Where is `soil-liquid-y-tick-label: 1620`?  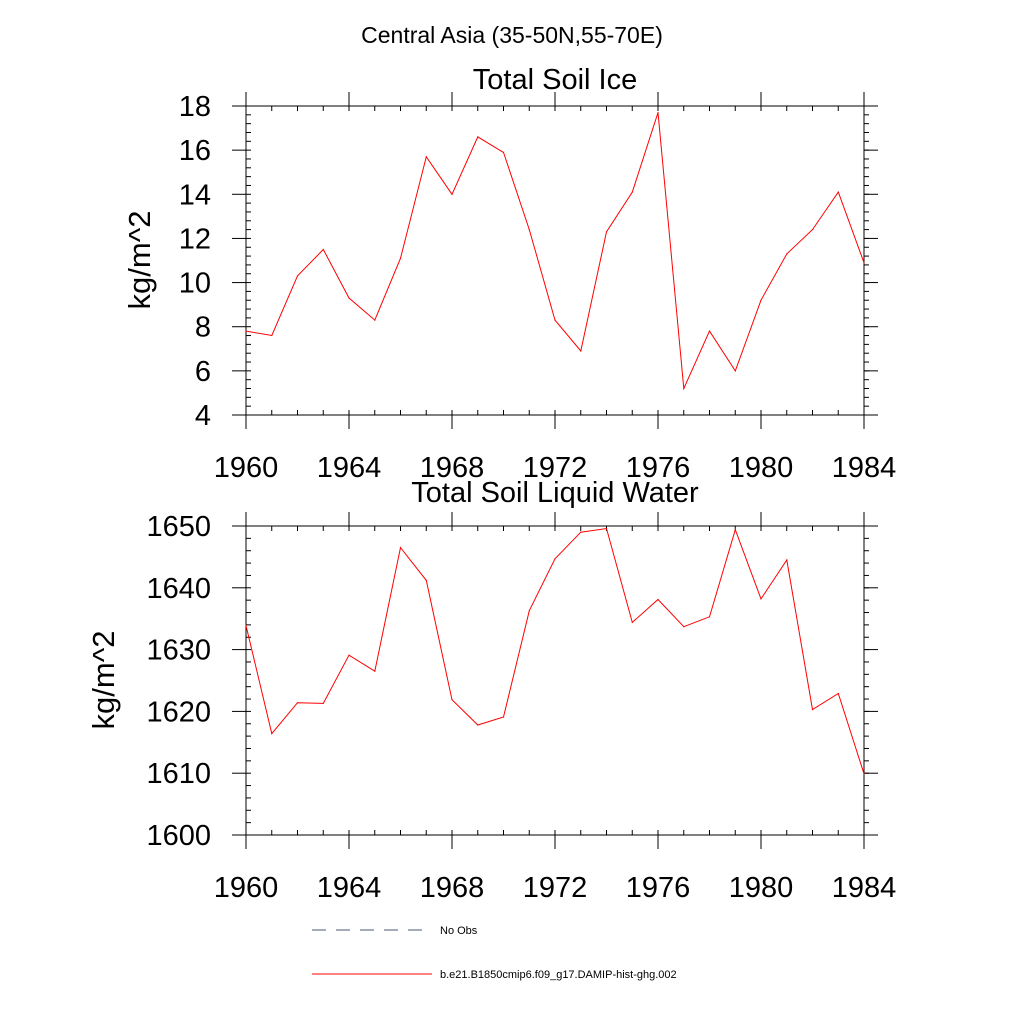
soil-liquid-y-tick-label: 1620 is located at coordinates (178, 712).